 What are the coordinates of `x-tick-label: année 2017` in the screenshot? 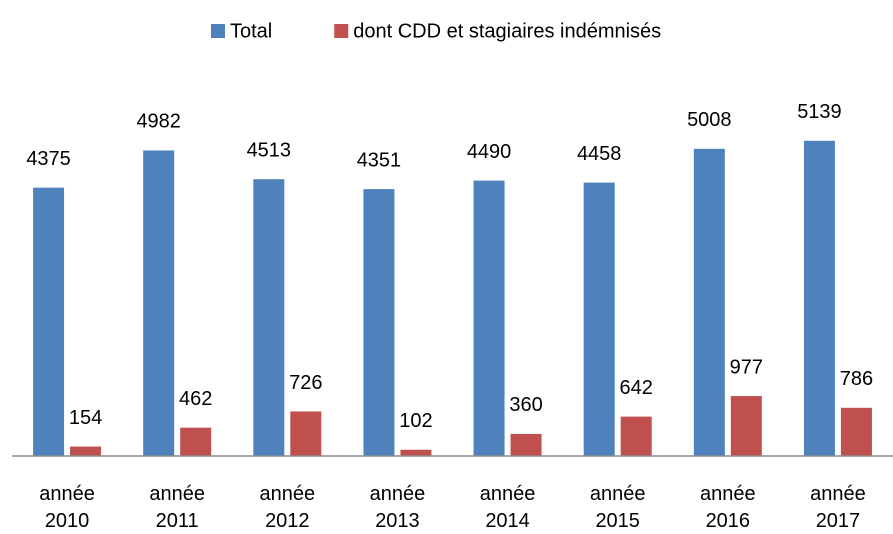 It's located at (838, 507).